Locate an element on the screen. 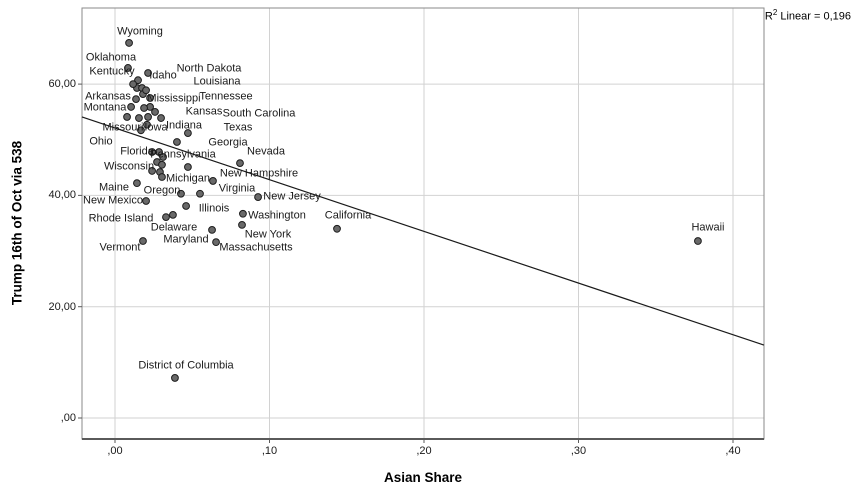 The height and width of the screenshot is (504, 854). state-label: Virginia is located at coordinates (237, 188).